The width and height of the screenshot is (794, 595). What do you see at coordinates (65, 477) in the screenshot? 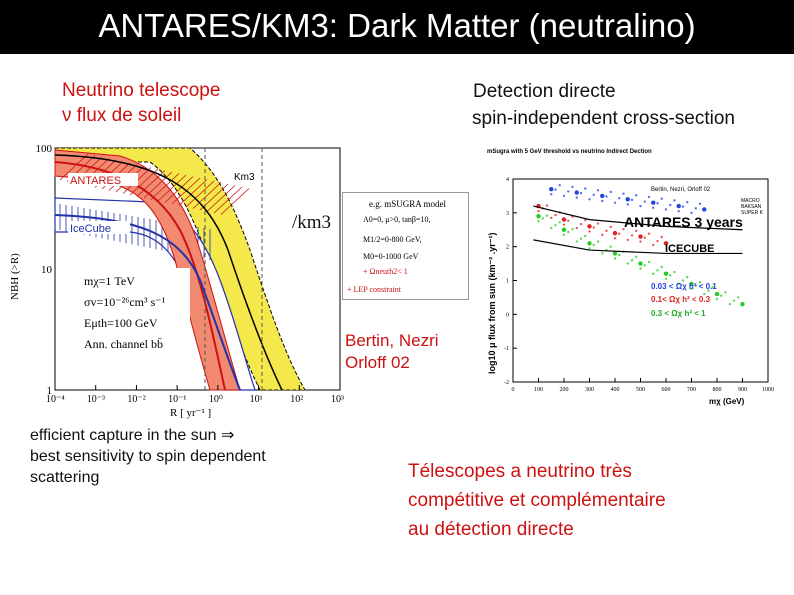
I see `bottom-left-line3: scattering` at bounding box center [65, 477].